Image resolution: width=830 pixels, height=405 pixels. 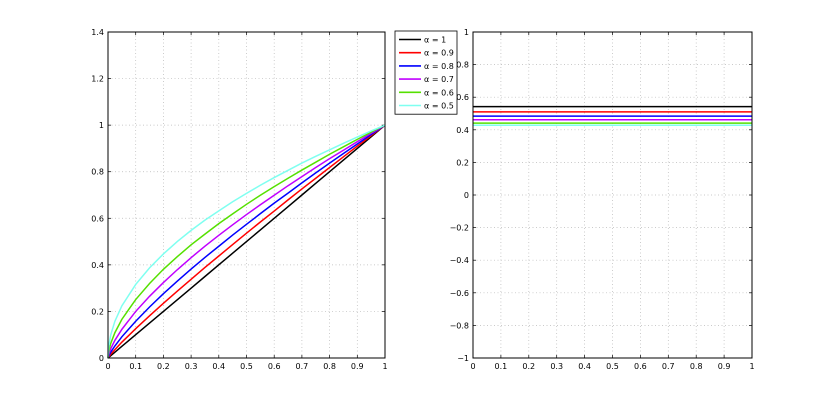 I want to click on right-x-tick-label: 0.4, so click(x=584, y=366).